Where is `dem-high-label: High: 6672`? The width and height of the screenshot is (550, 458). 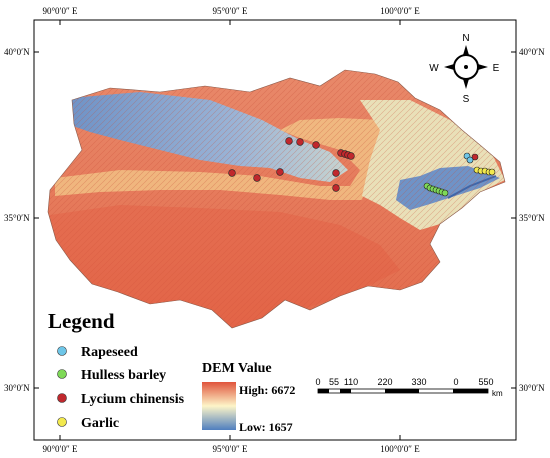 dem-high-label: High: 6672 is located at coordinates (267, 390).